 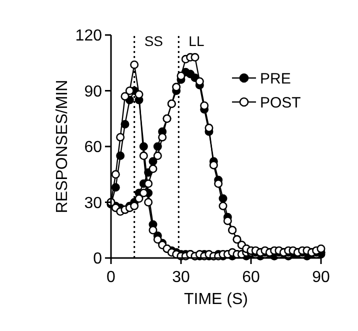 I want to click on x-tick-label: 0, so click(x=111, y=277).